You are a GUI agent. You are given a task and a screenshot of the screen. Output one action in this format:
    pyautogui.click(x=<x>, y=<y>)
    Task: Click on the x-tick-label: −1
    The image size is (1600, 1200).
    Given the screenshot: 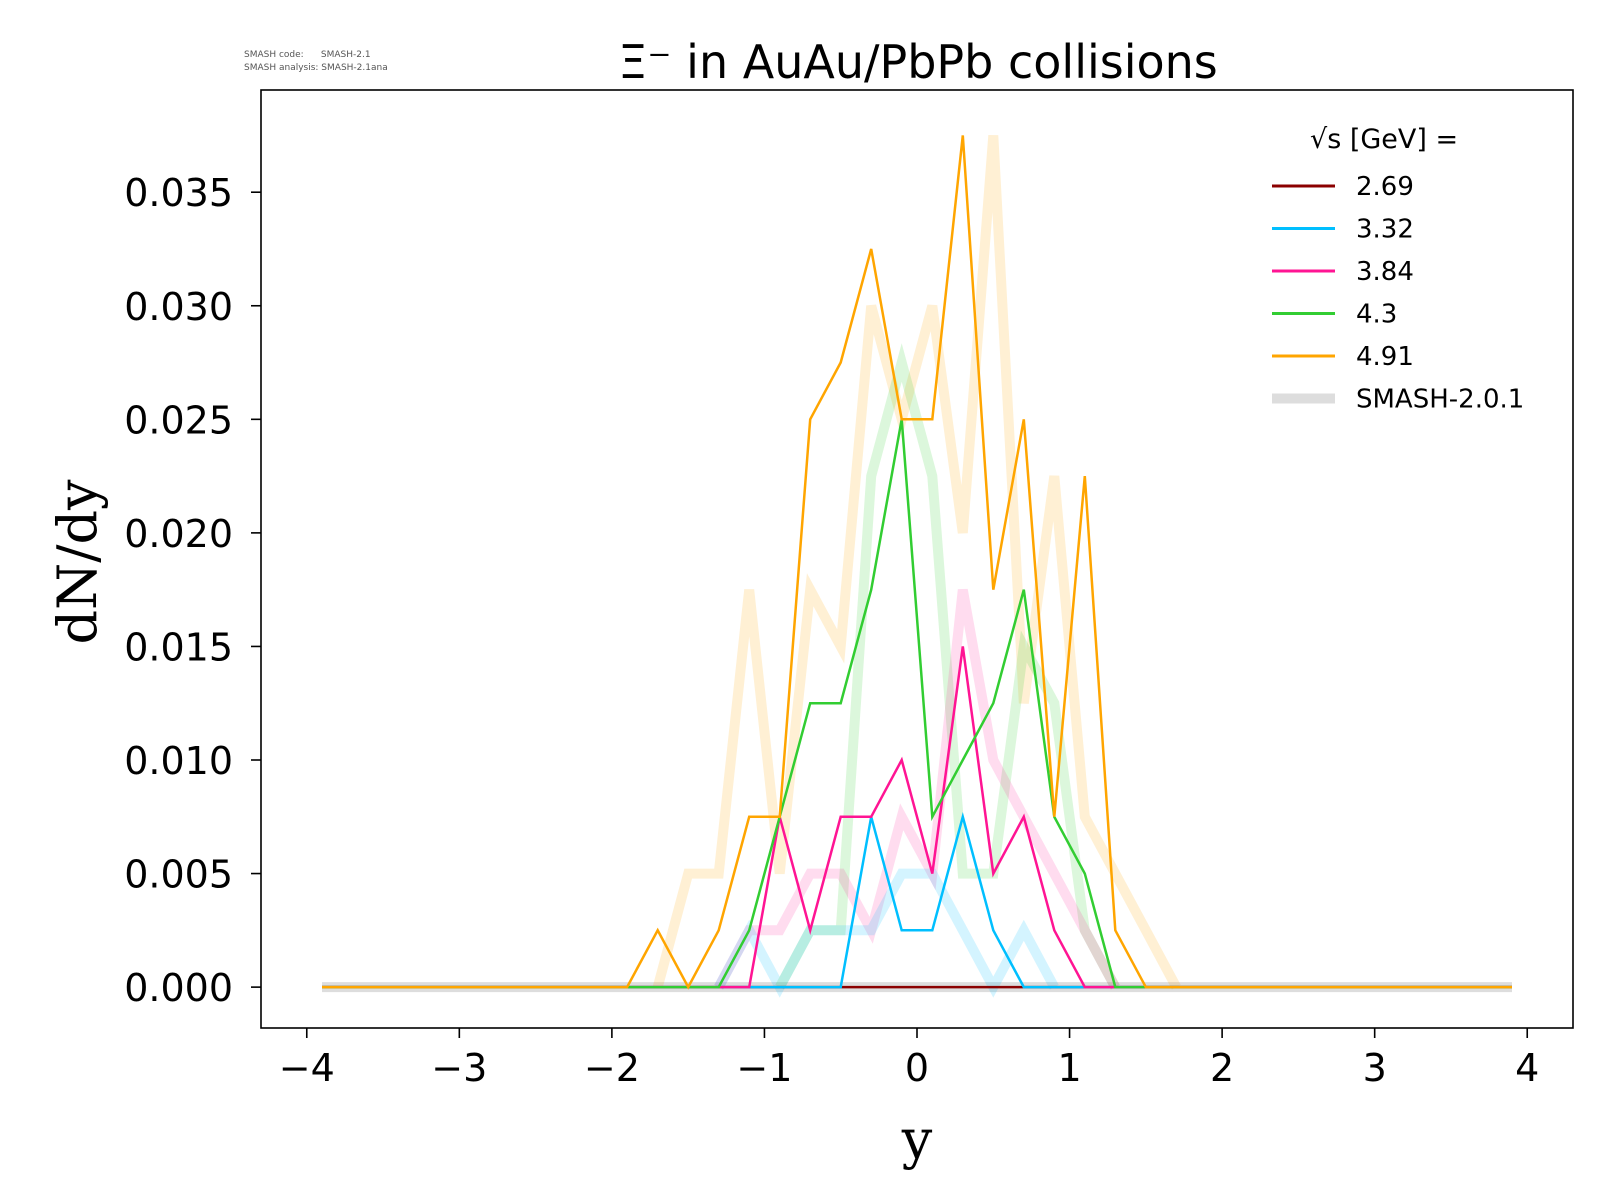 What is the action you would take?
    pyautogui.click(x=764, y=1068)
    